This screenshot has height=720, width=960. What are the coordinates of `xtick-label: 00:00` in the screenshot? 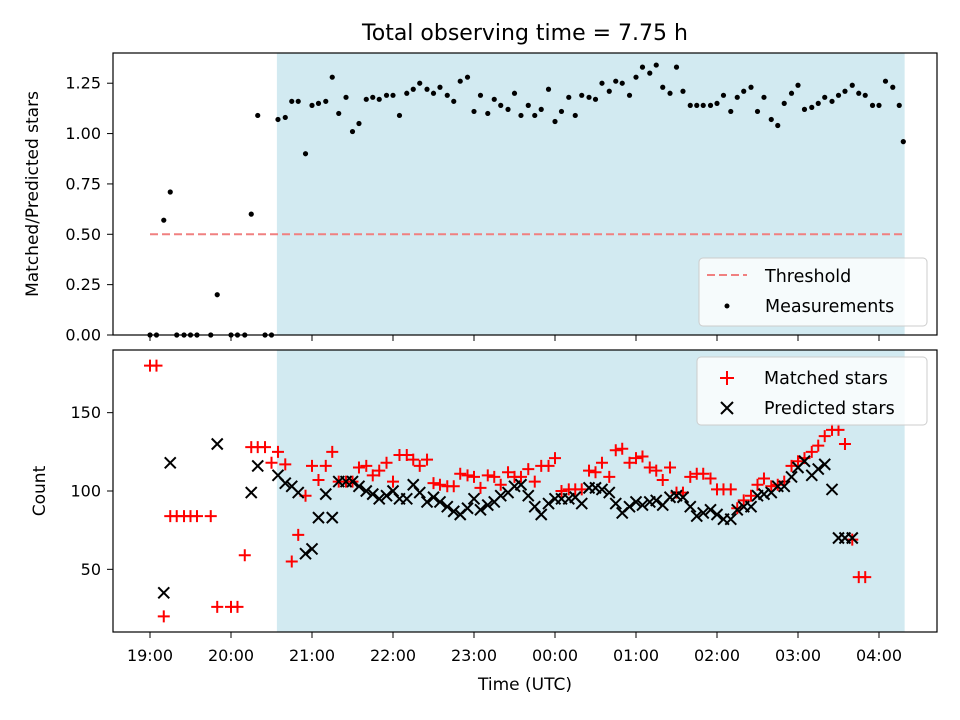 It's located at (555, 655).